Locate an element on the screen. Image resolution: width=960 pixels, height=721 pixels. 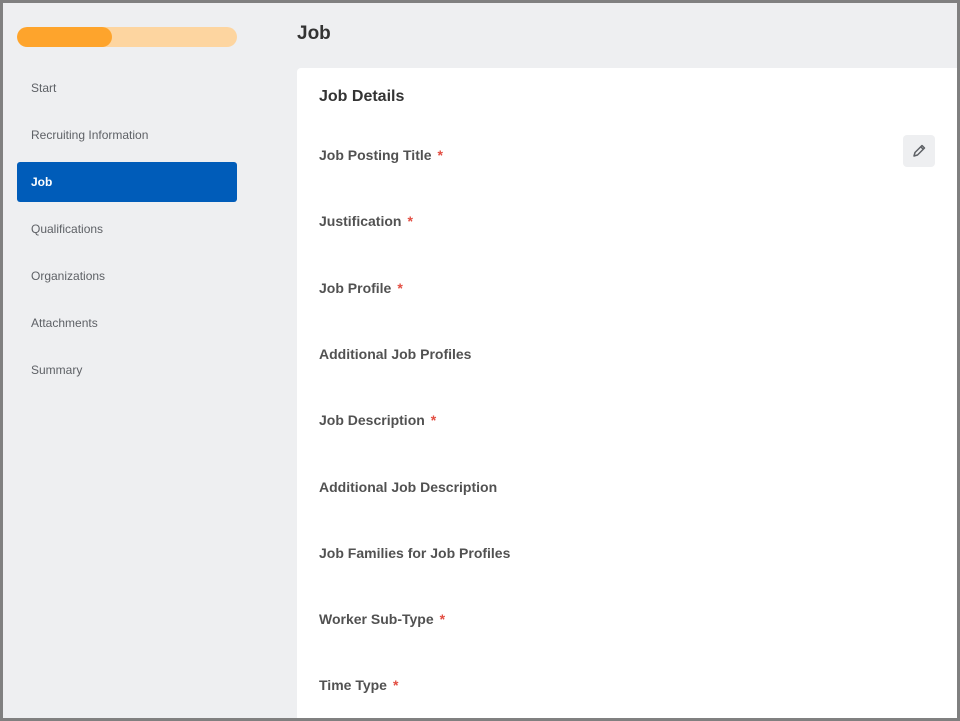
field-label-text: Additional Job Profiles is located at coordinates (395, 353).